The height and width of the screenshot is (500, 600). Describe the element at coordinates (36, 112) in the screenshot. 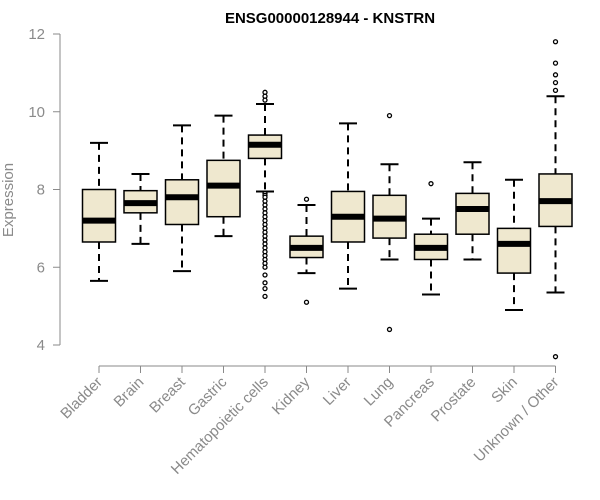

I see `y-tick-label: 10` at that location.